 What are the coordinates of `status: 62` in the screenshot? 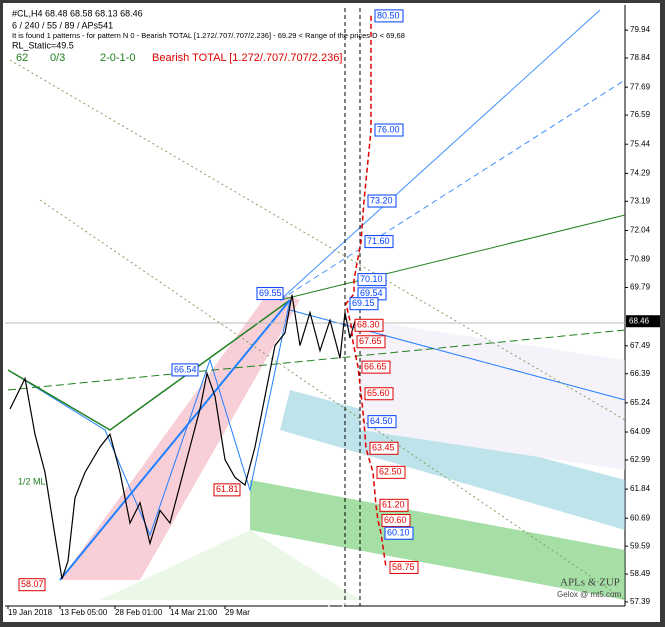 It's located at (22, 58).